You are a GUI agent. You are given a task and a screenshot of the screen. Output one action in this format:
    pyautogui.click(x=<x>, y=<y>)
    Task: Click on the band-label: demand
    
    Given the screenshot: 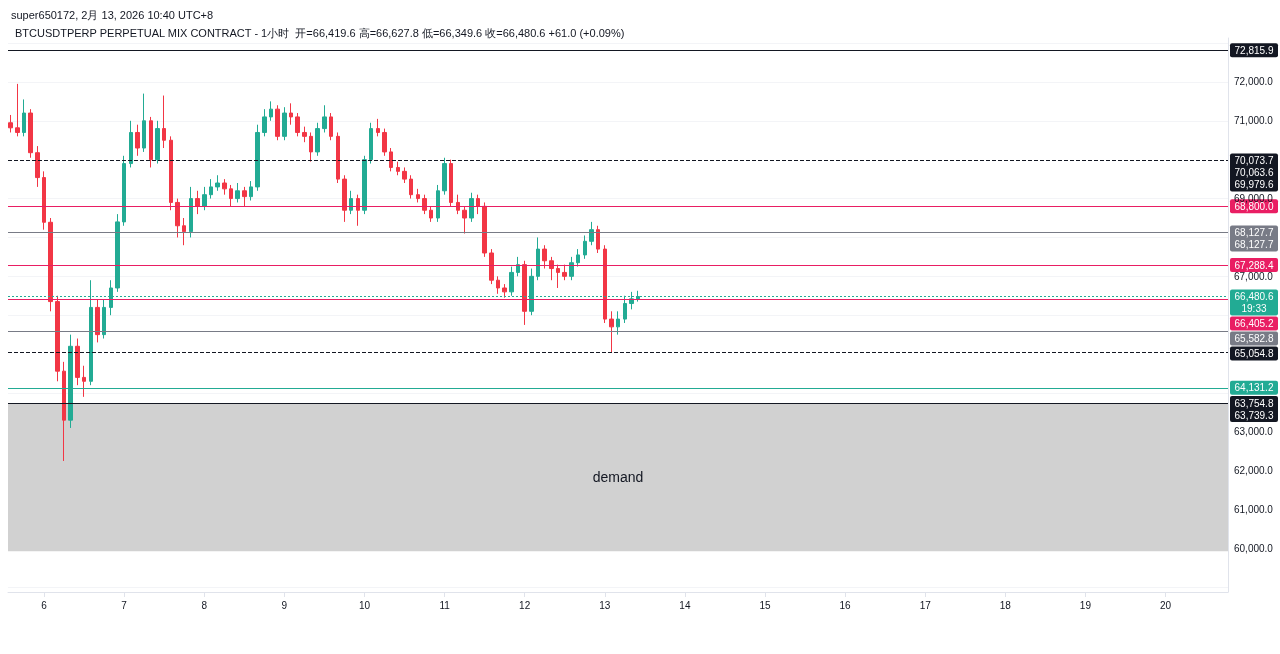 What is the action you would take?
    pyautogui.click(x=618, y=477)
    